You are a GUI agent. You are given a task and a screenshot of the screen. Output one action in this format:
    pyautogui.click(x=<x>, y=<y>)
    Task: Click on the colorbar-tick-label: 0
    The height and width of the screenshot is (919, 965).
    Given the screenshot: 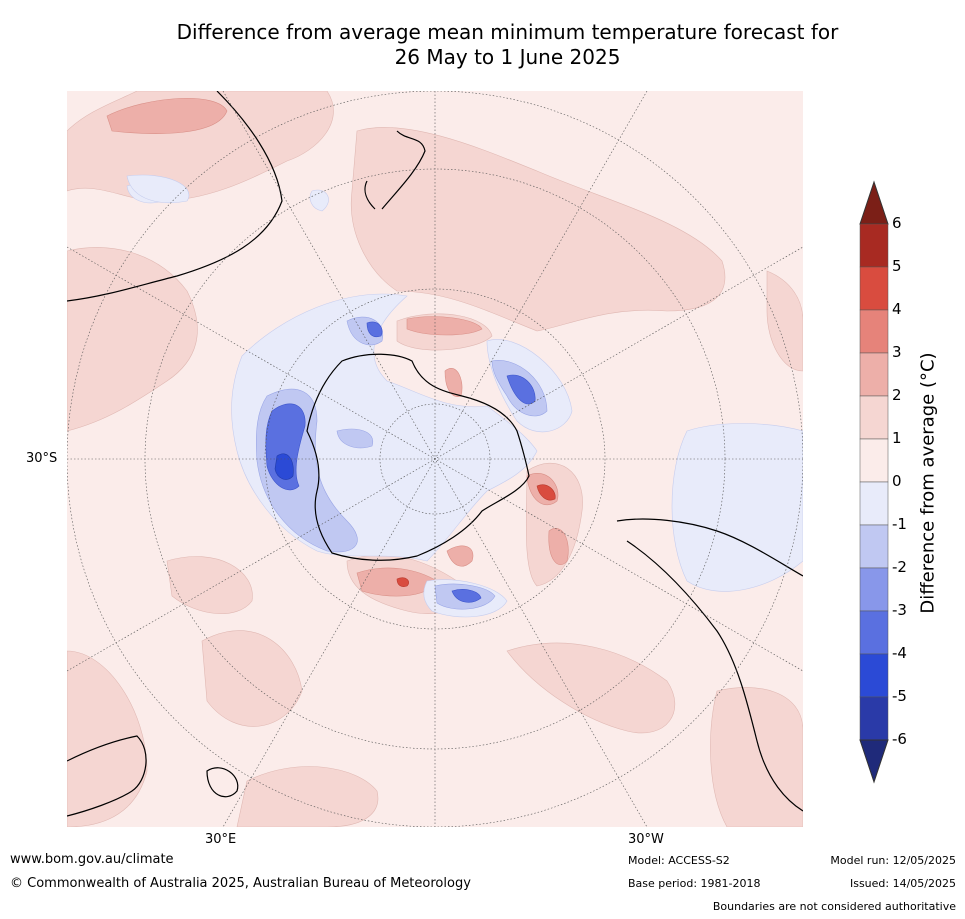 What is the action you would take?
    pyautogui.click(x=897, y=481)
    